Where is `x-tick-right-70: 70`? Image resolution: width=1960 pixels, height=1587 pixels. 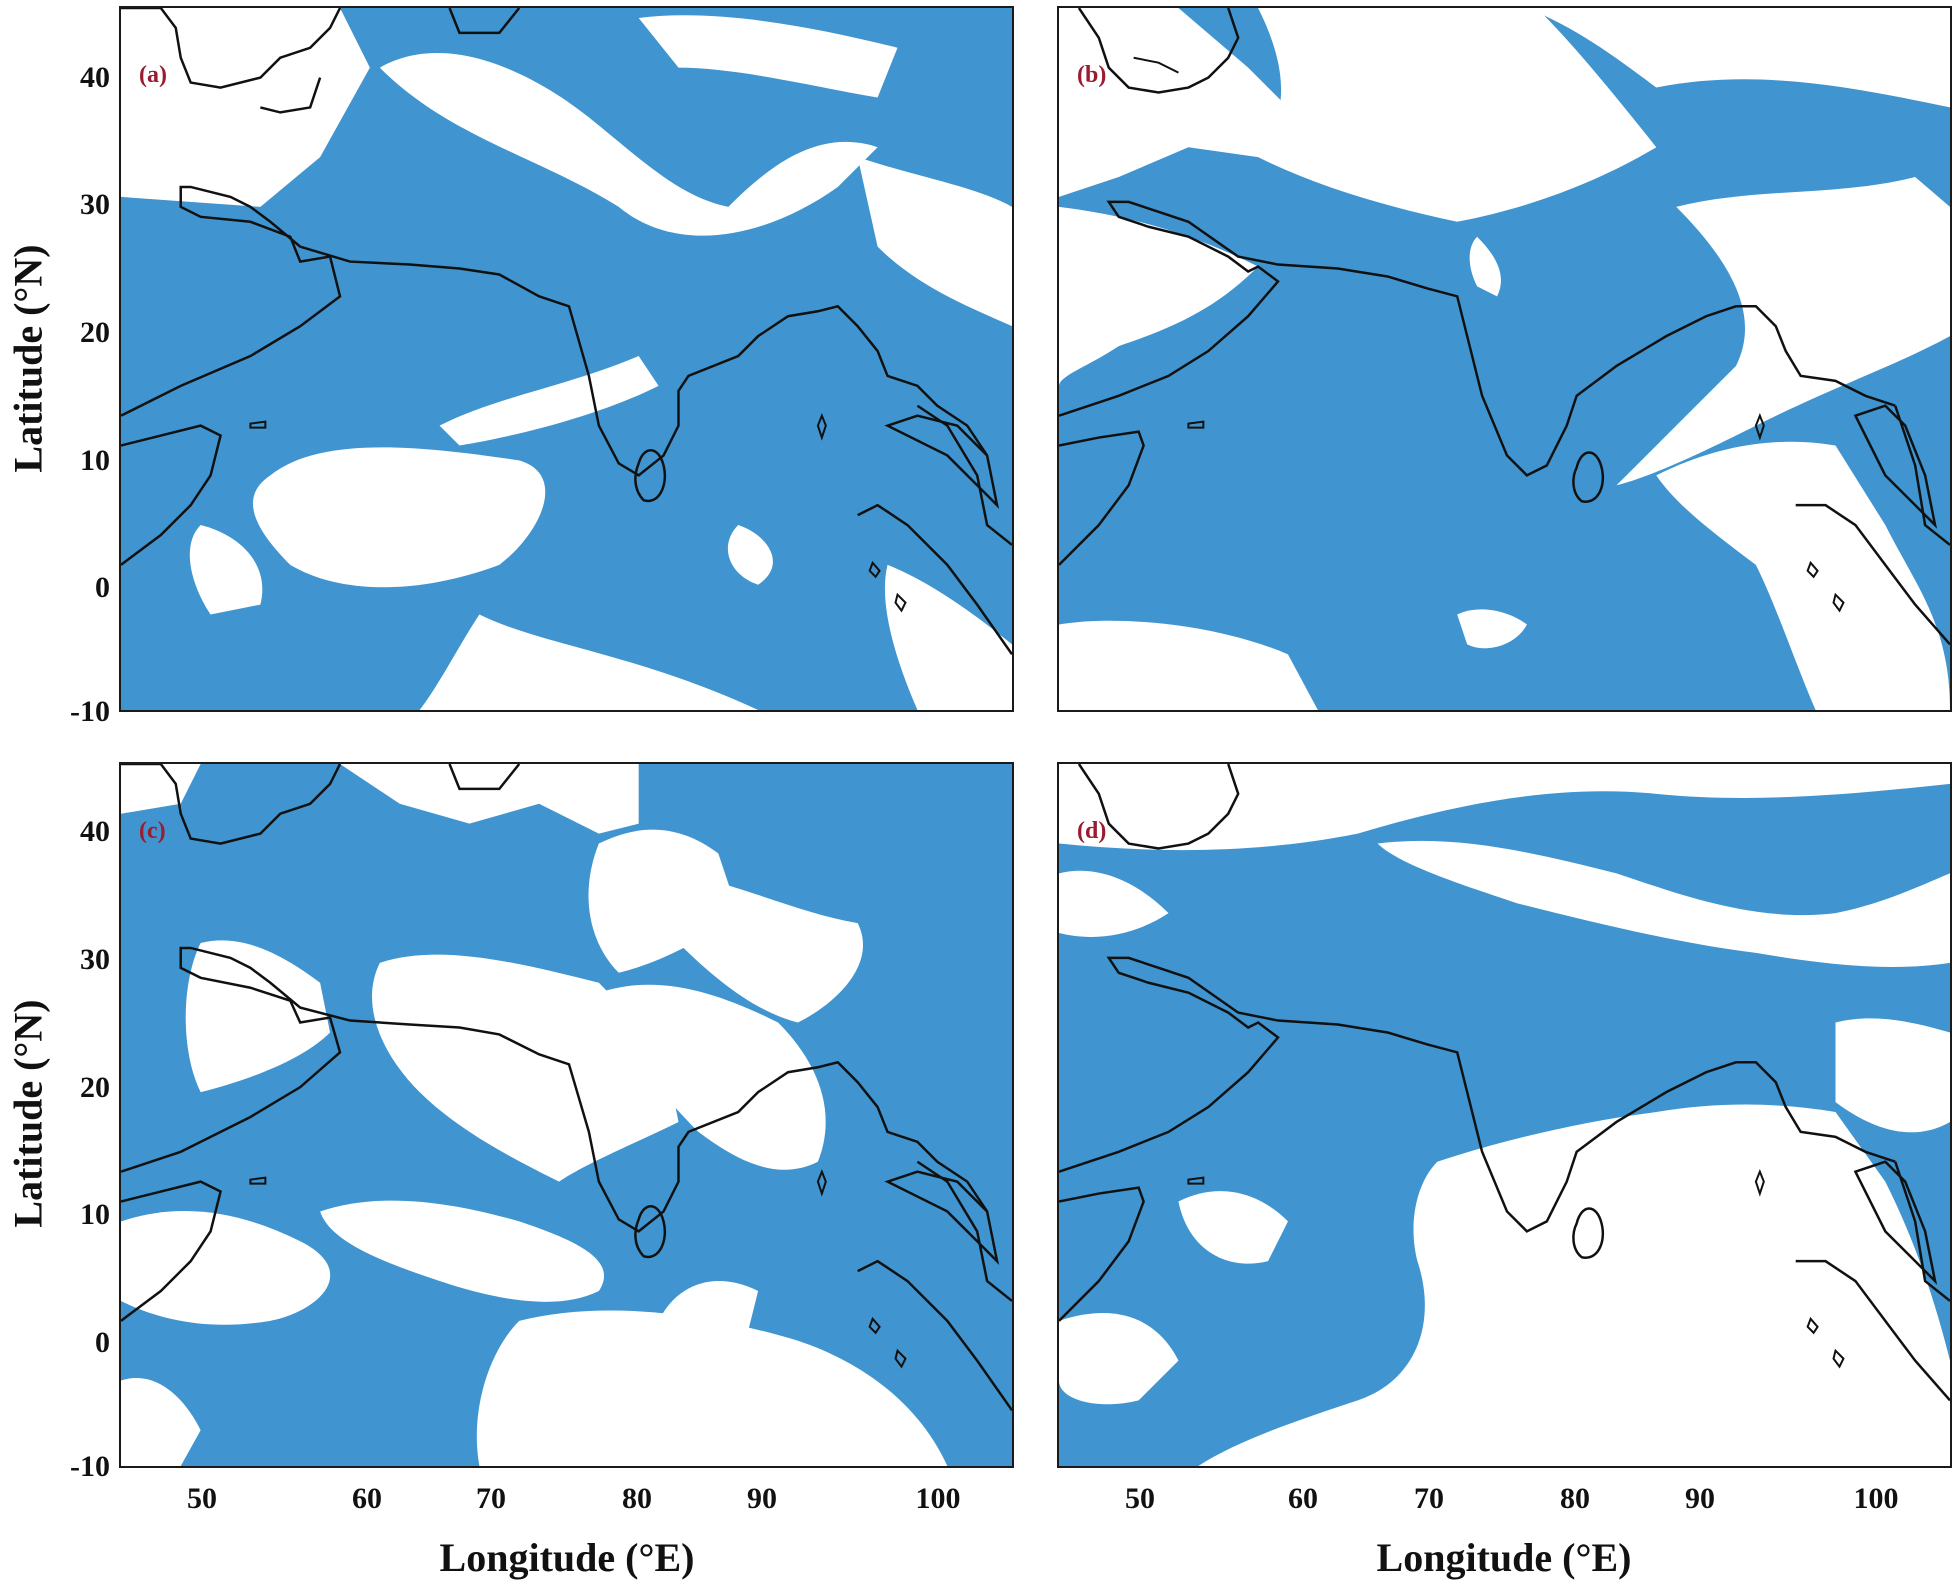
x-tick-right-70: 70 is located at coordinates (1429, 1498).